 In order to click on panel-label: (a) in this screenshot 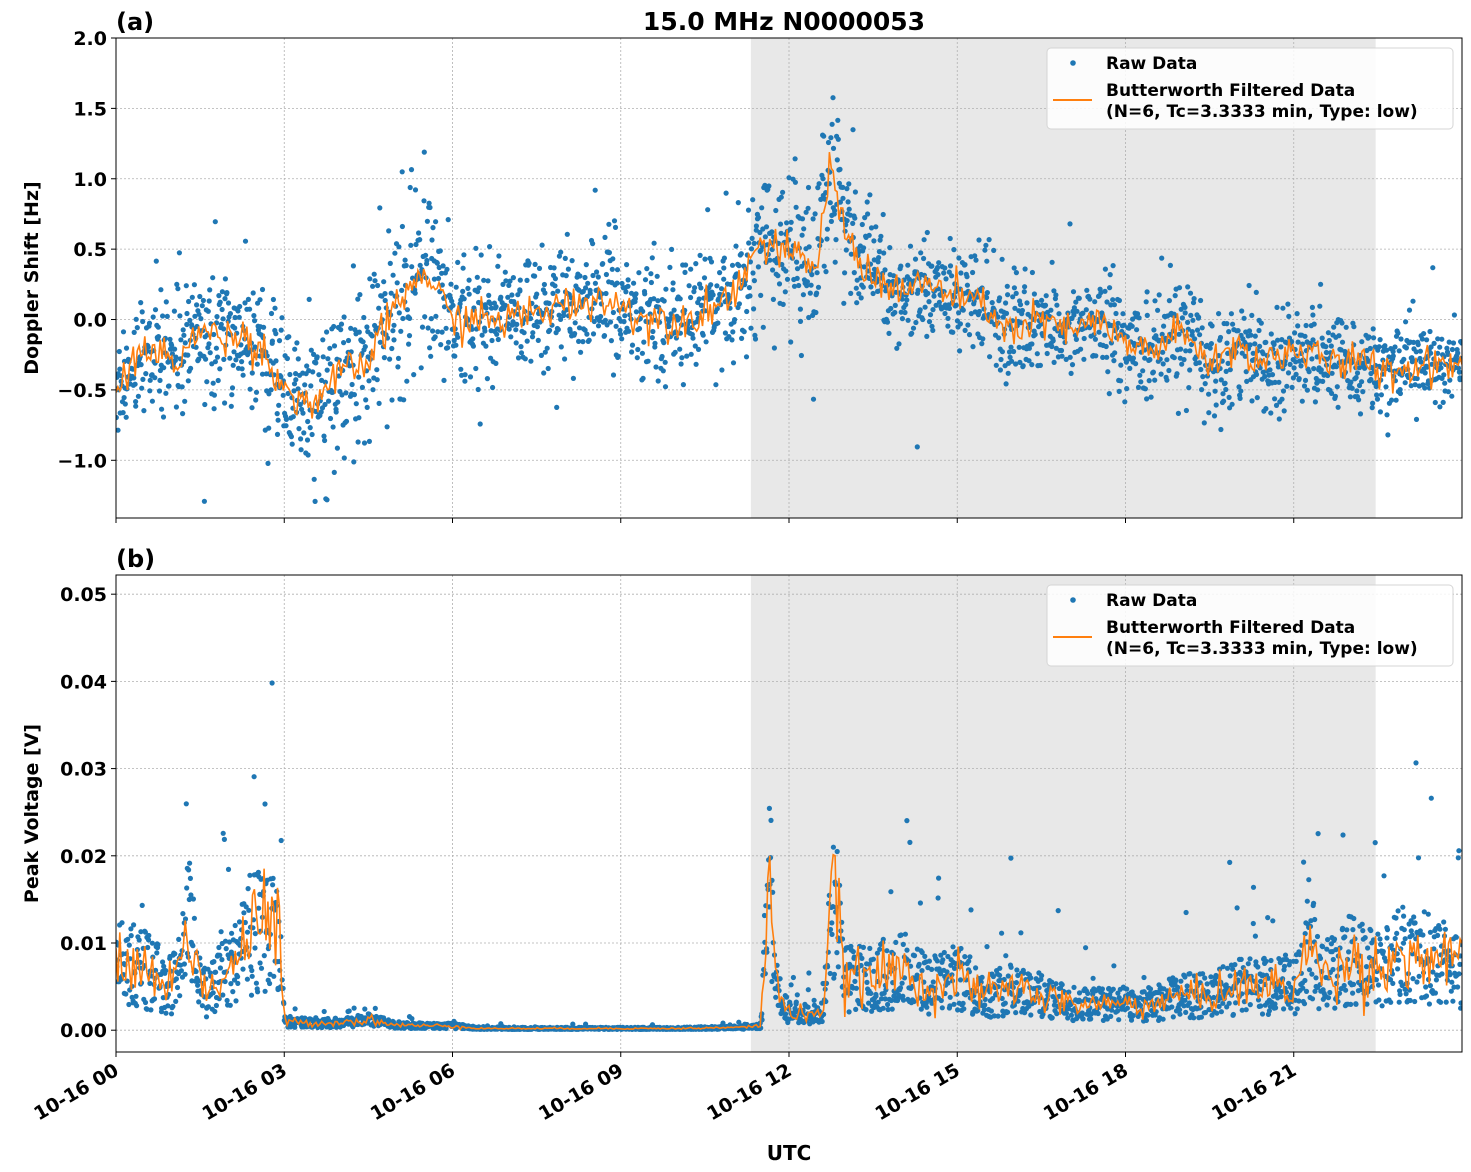, I will do `click(135, 22)`.